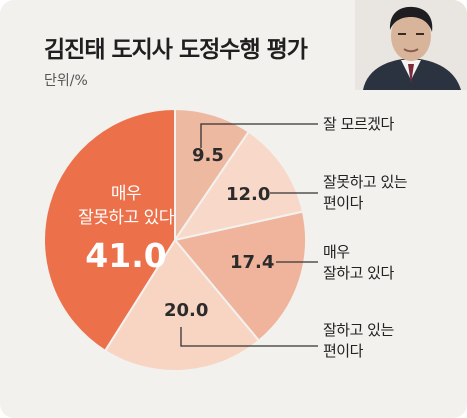 The image size is (467, 418). What do you see at coordinates (212, 175) in the screenshot?
I see `pie-slice-dont-know` at bounding box center [212, 175].